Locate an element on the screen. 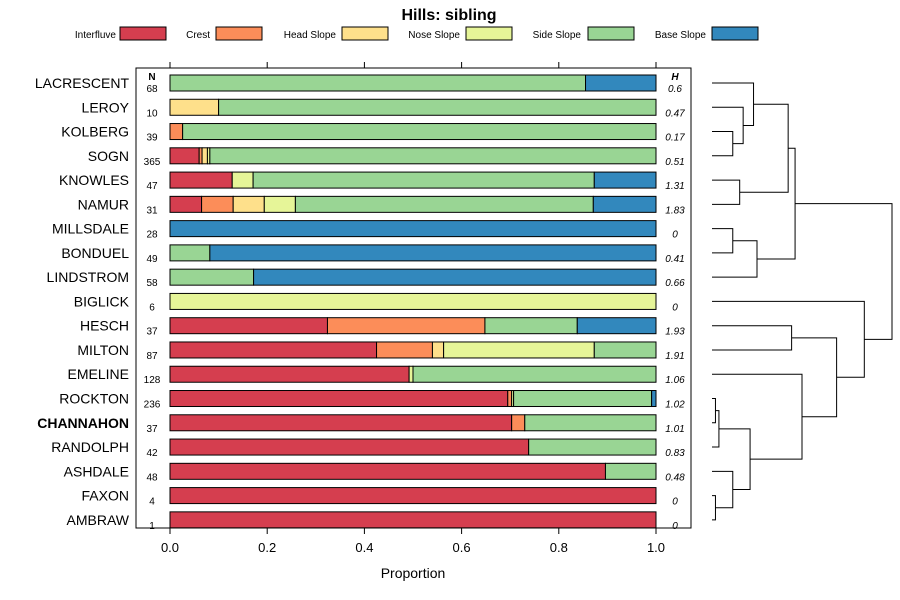 Image resolution: width=900 pixels, height=600 pixels. legend-label-4: Side Slope is located at coordinates (557, 35).